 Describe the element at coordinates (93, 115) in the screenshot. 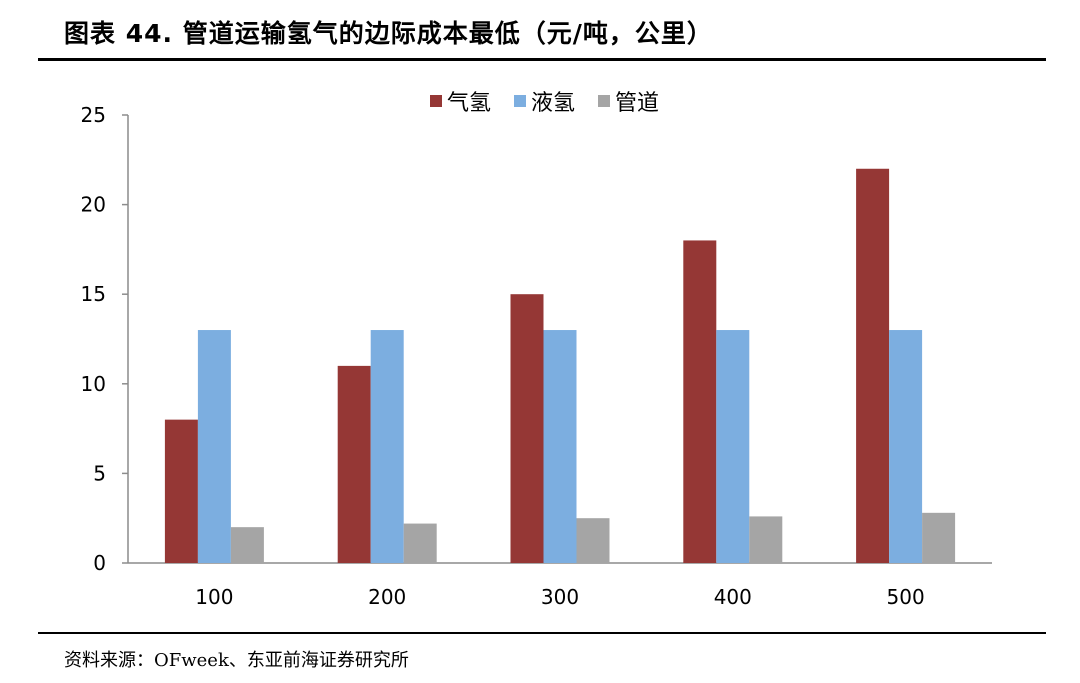

I see `y-tick-label: 25` at that location.